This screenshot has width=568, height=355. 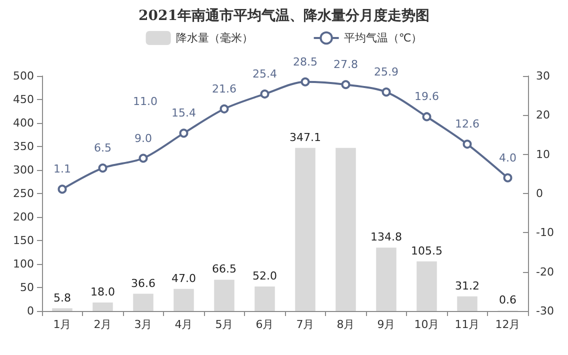 What do you see at coordinates (23, 76) in the screenshot?
I see `y-tick-label: 500` at bounding box center [23, 76].